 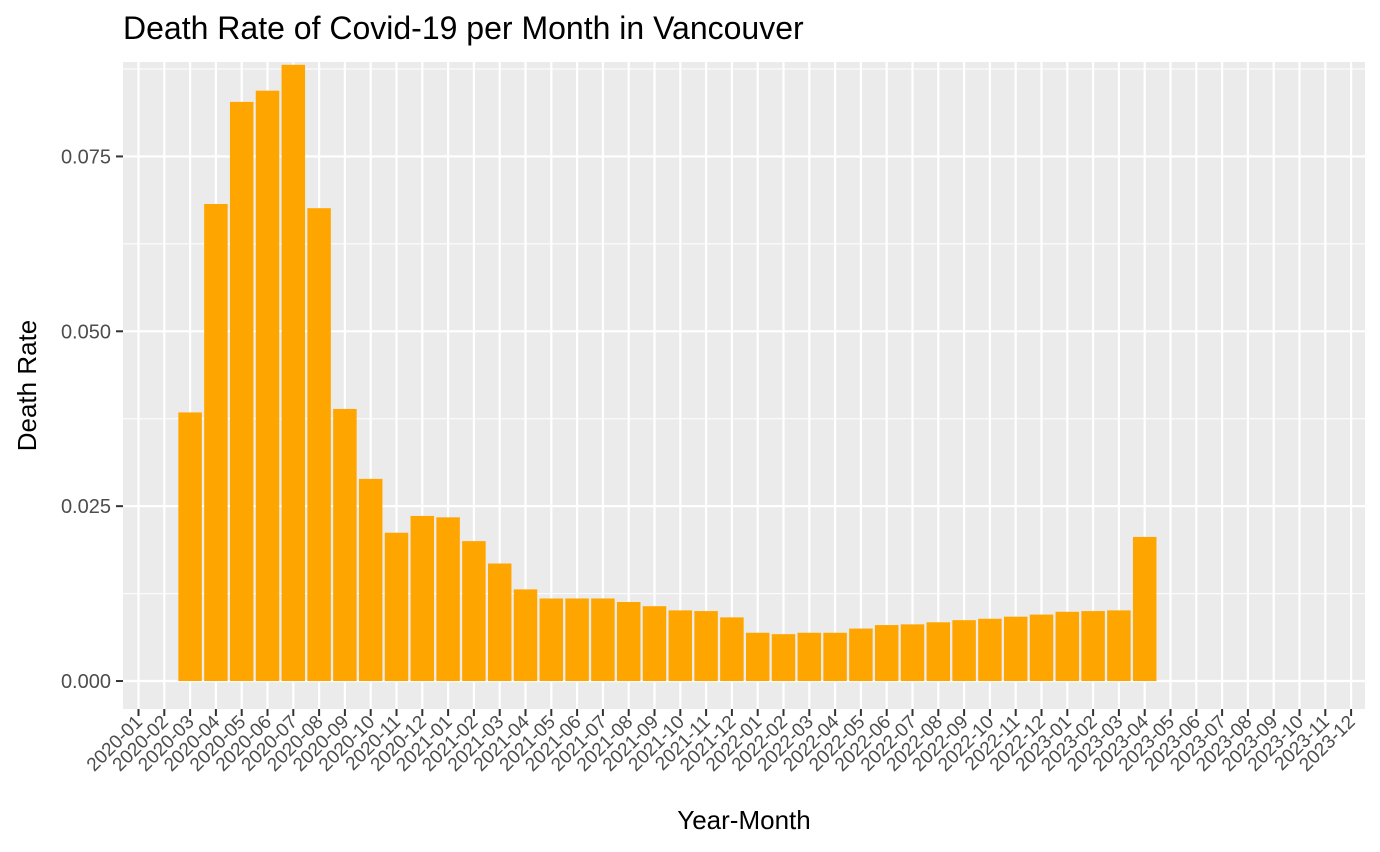 What do you see at coordinates (86, 507) in the screenshot?
I see `y-tick-label: 0.025` at bounding box center [86, 507].